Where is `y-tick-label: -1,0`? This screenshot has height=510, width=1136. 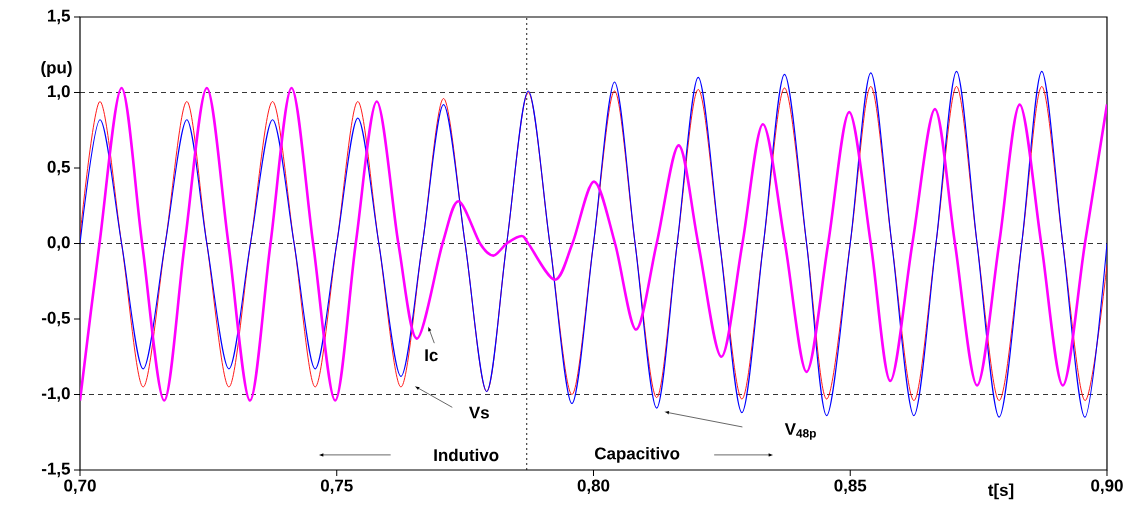 y-tick-label: -1,0 is located at coordinates (55, 394).